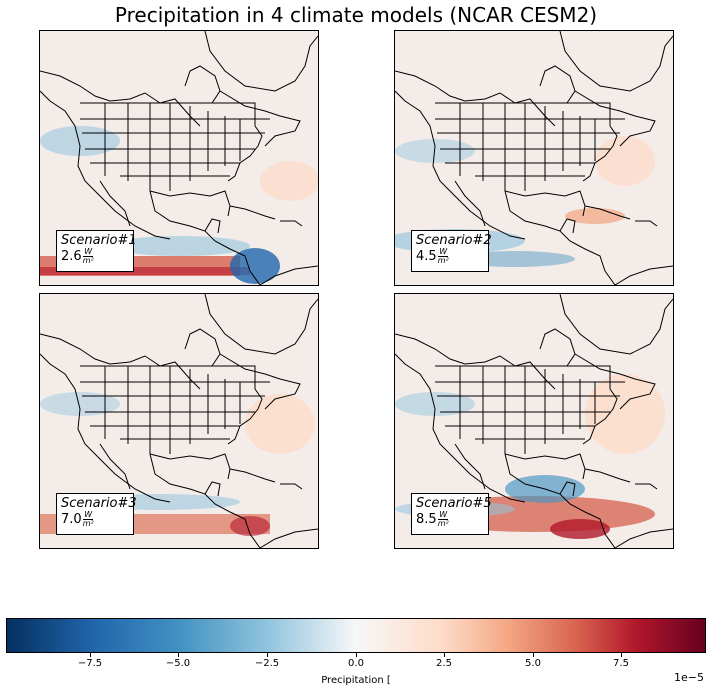  Describe the element at coordinates (178, 663) in the screenshot. I see `colorbar-tick-label: −5.0` at that location.